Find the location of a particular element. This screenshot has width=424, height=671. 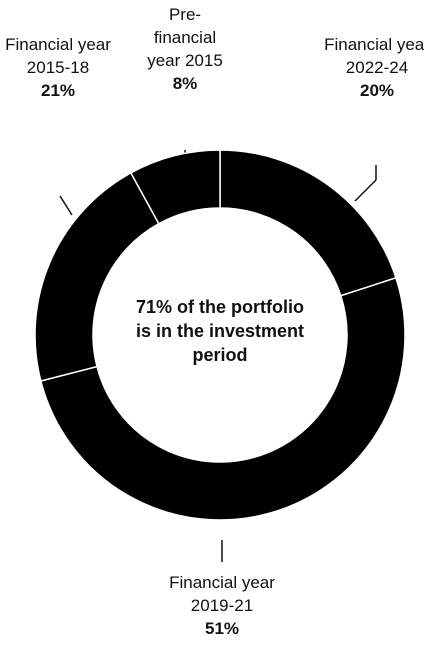

category-name: Pre-financial year 2015 is located at coordinates (185, 37).